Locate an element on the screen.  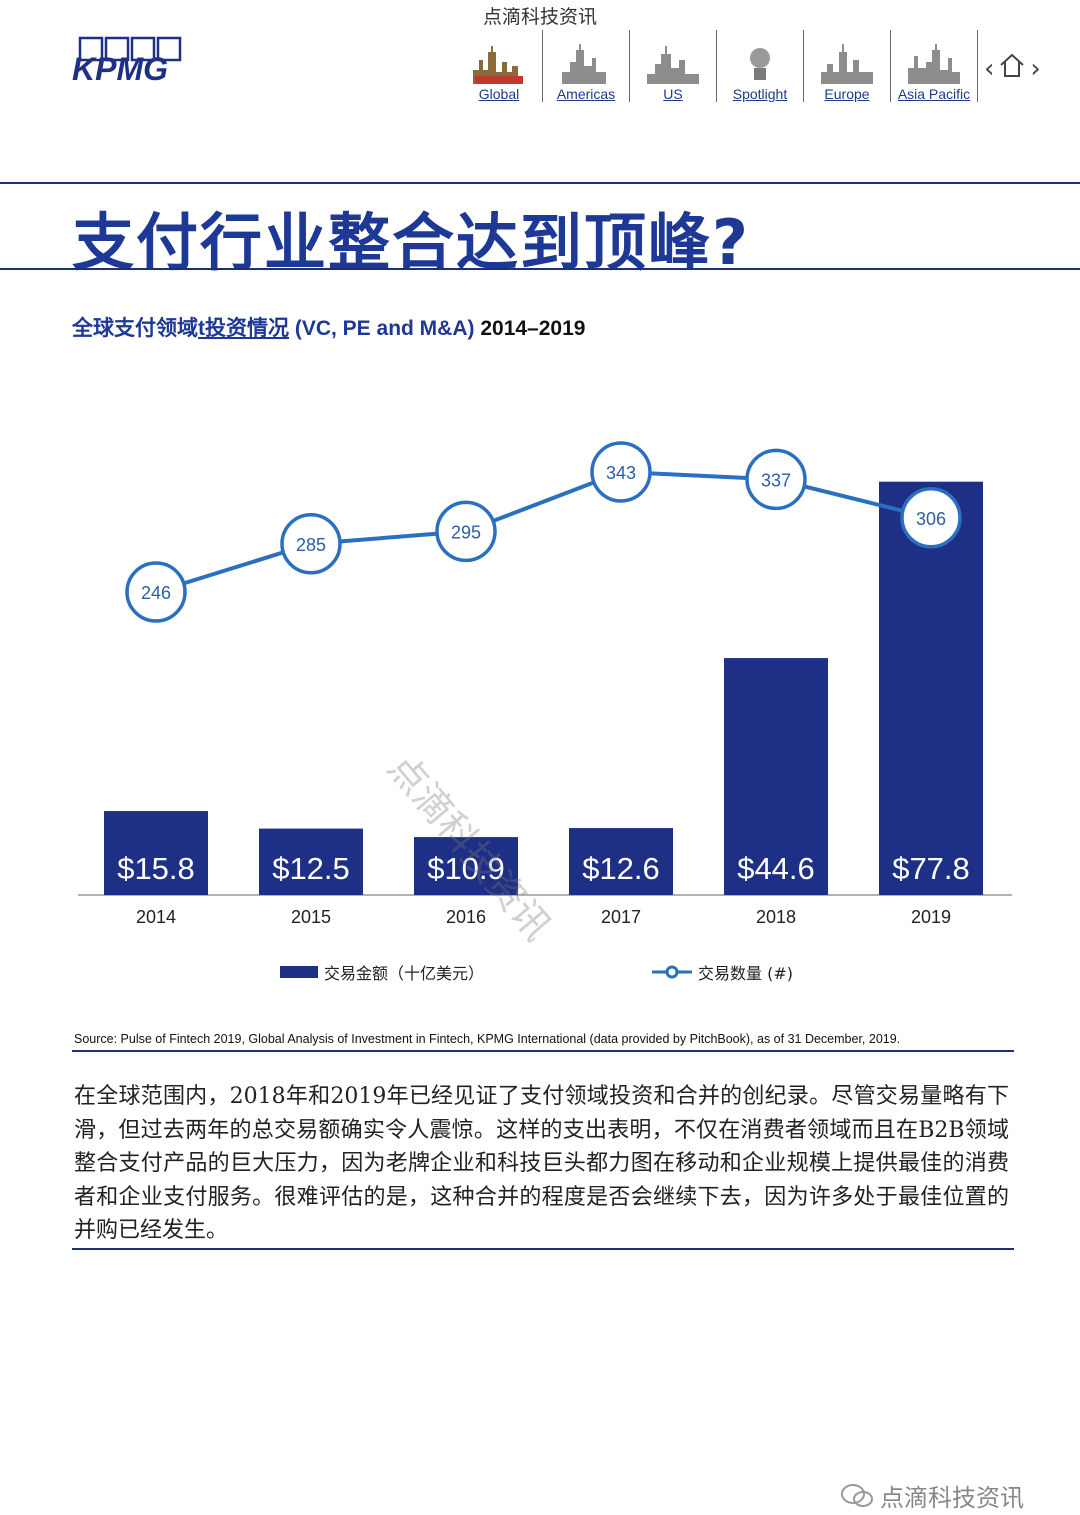
legend-bar-swatch is located at coordinates (299, 972).